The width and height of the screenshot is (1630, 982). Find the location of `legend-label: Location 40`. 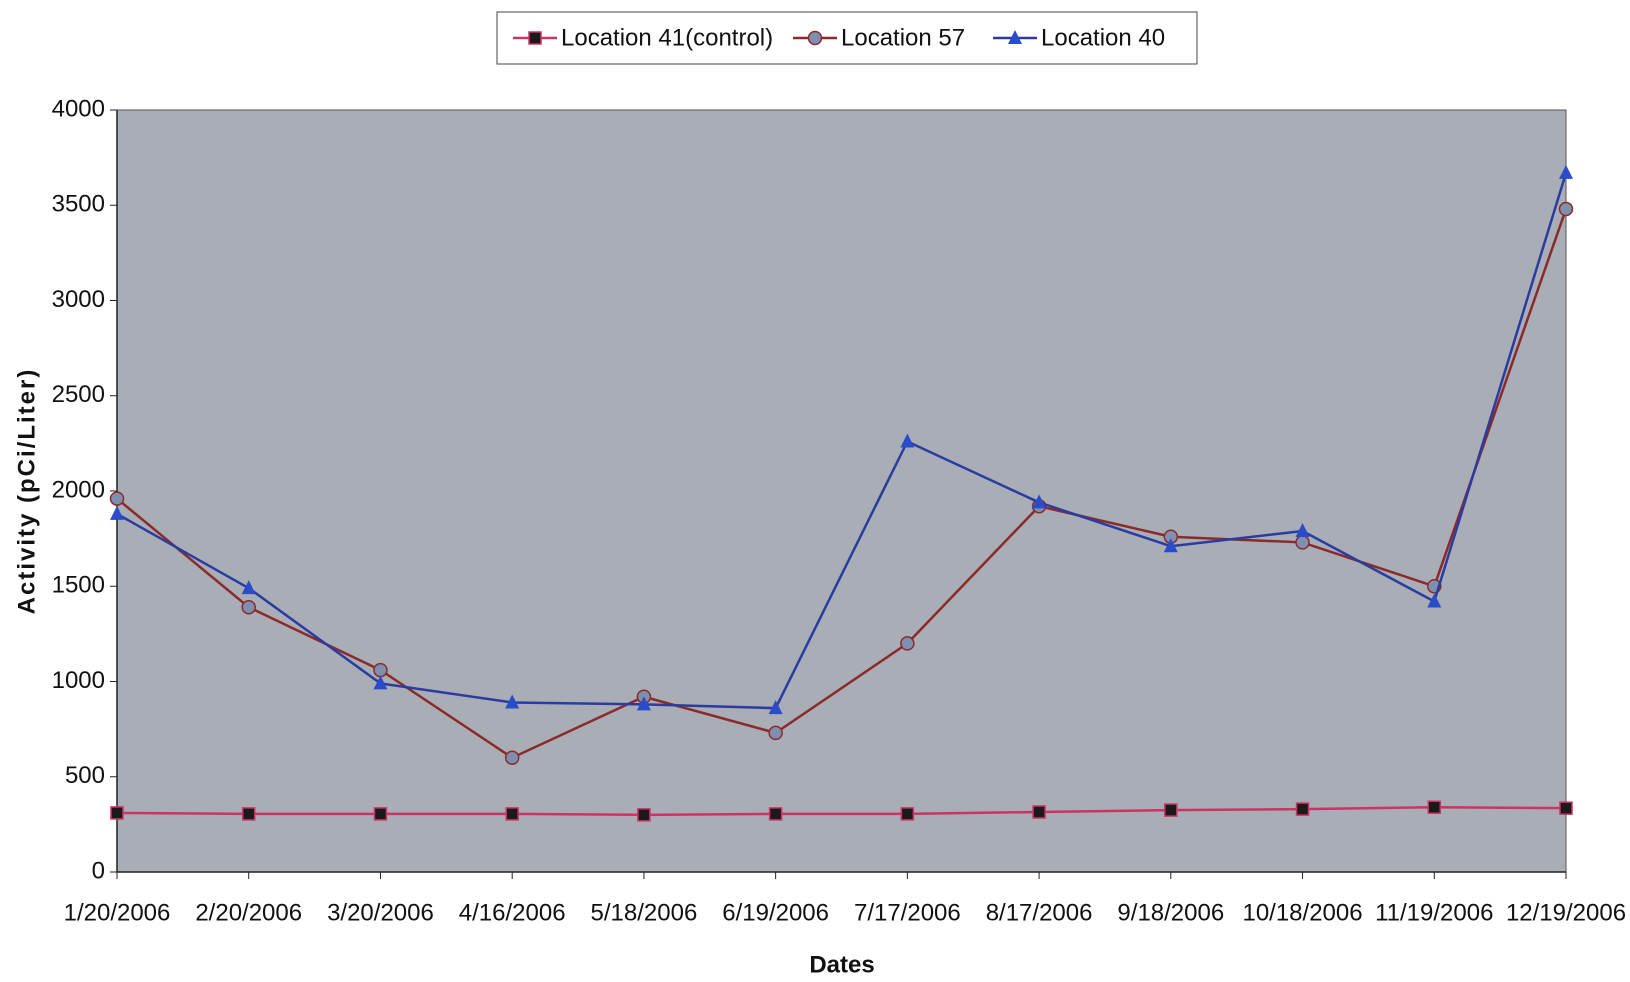

legend-label: Location 40 is located at coordinates (1103, 37).